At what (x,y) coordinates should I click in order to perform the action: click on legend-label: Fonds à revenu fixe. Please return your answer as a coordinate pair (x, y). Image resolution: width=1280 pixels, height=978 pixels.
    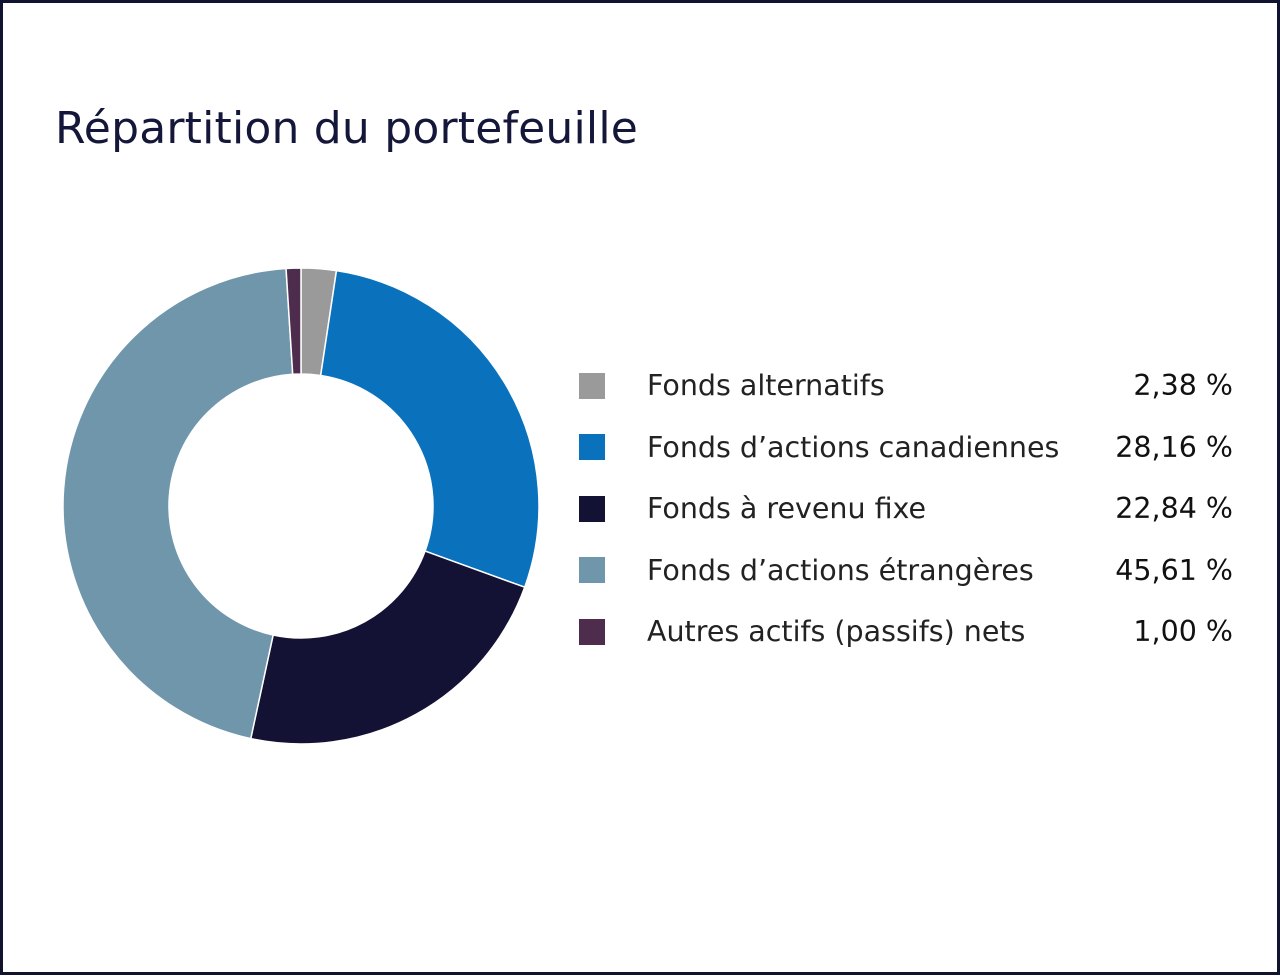
    Looking at the image, I should click on (787, 509).